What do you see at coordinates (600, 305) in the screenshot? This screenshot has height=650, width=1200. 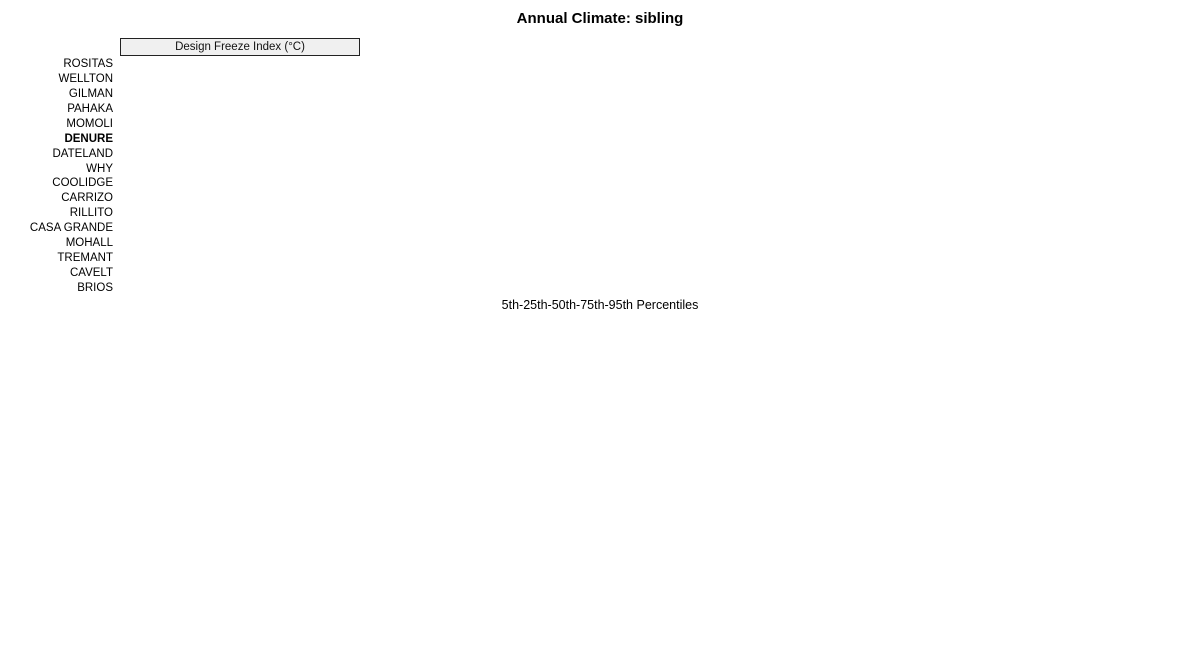 I see `figure-caption: 5th-25th-50th-75th-95th Percentiles` at bounding box center [600, 305].